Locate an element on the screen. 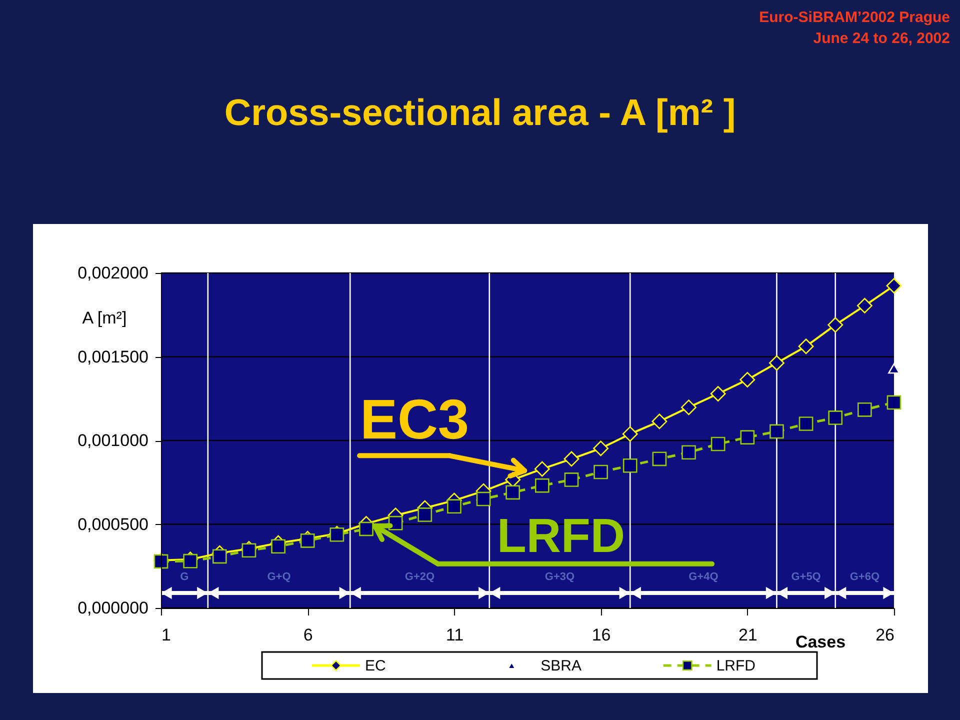 This screenshot has width=960, height=720. x-tick-label: 11 is located at coordinates (455, 635).